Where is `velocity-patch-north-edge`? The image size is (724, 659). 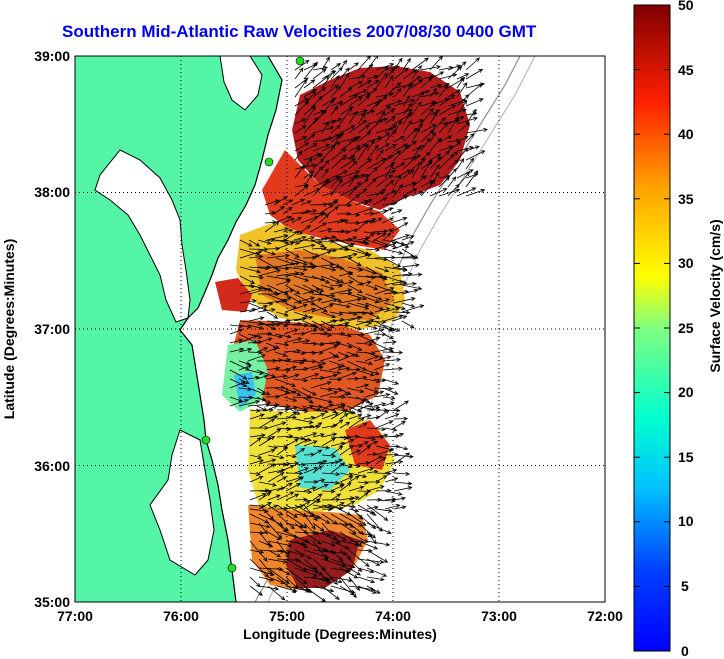
velocity-patch-north-edge is located at coordinates (331, 200).